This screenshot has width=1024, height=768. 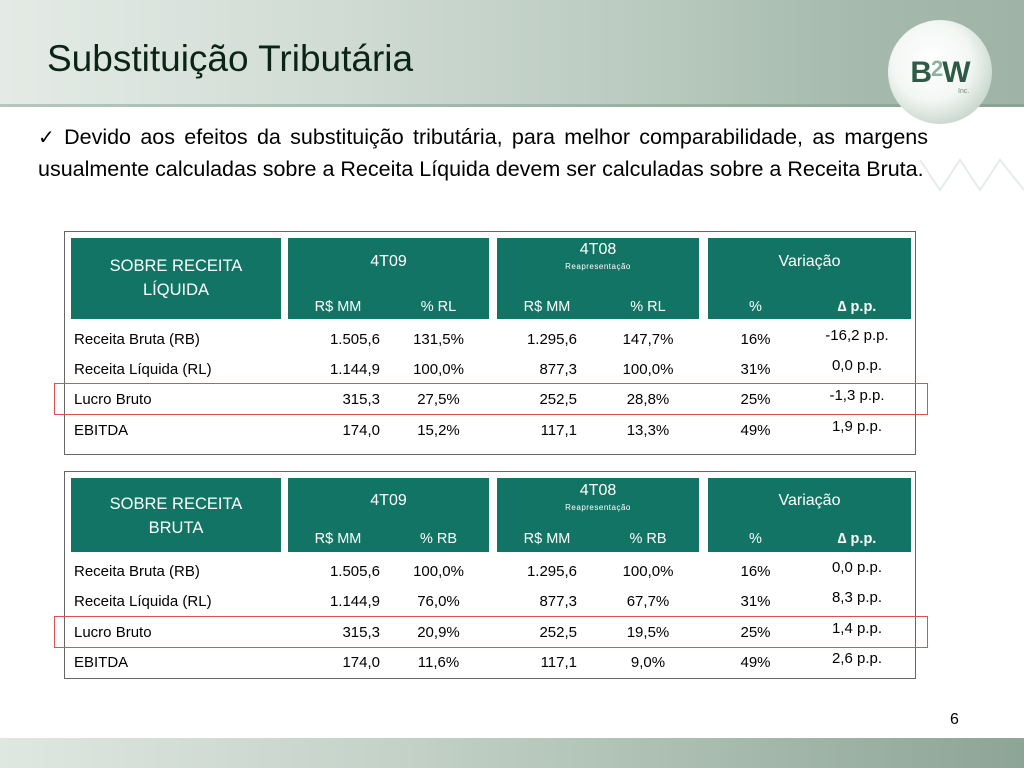 I want to click on value-cell: 28,8%, so click(x=648, y=399).